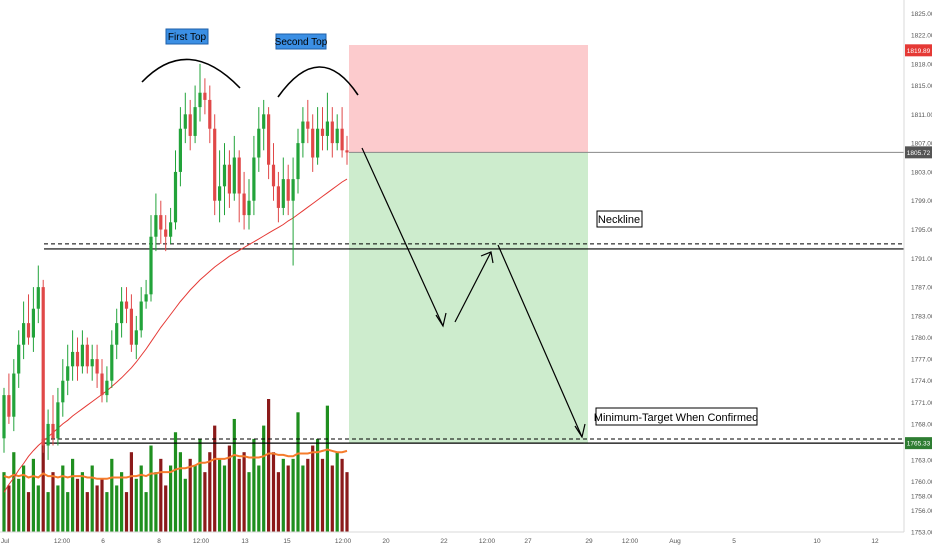 The image size is (932, 555). I want to click on price-tick-label: 1807.00, so click(921, 144).